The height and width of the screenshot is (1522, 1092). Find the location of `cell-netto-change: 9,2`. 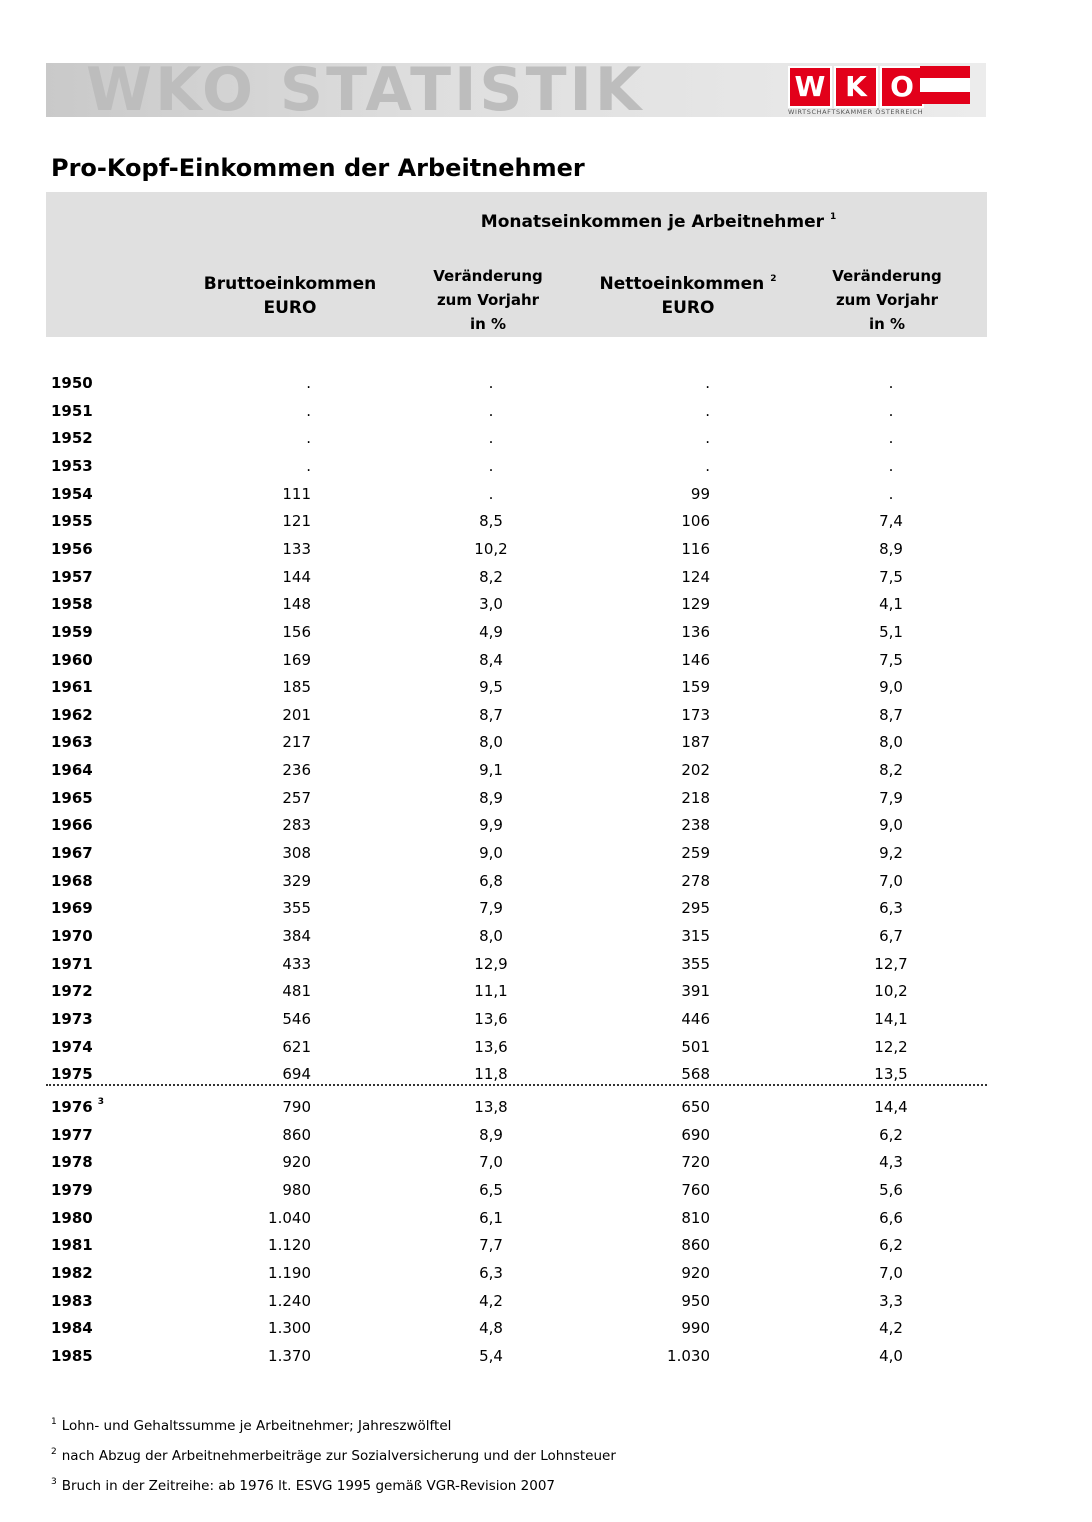

cell-netto-change: 9,2 is located at coordinates (891, 853).